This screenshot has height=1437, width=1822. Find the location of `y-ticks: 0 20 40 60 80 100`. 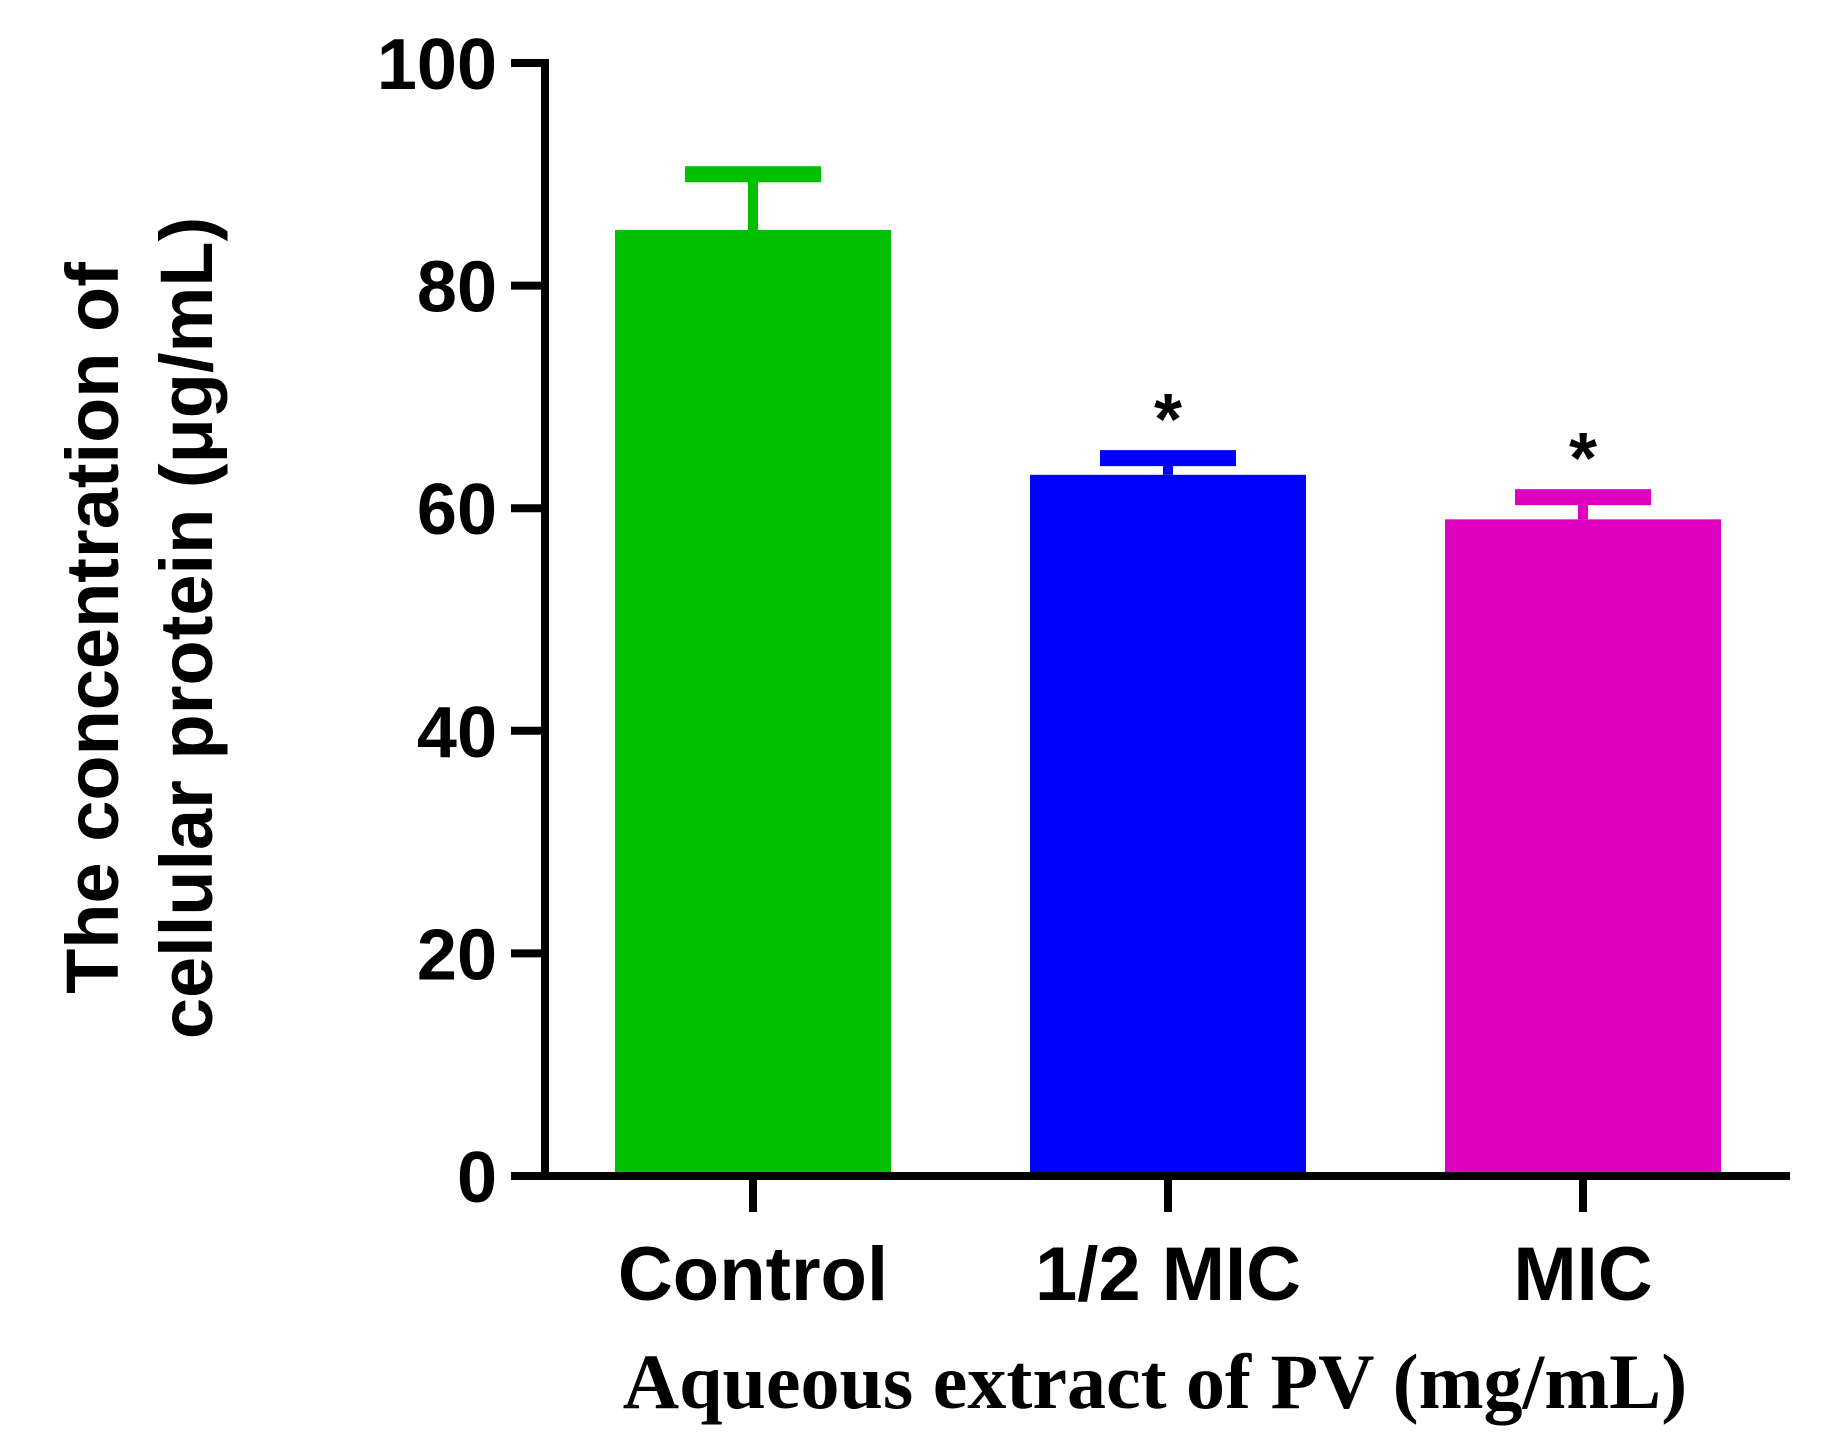

y-ticks: 0 20 40 60 80 100 is located at coordinates (461, 621).